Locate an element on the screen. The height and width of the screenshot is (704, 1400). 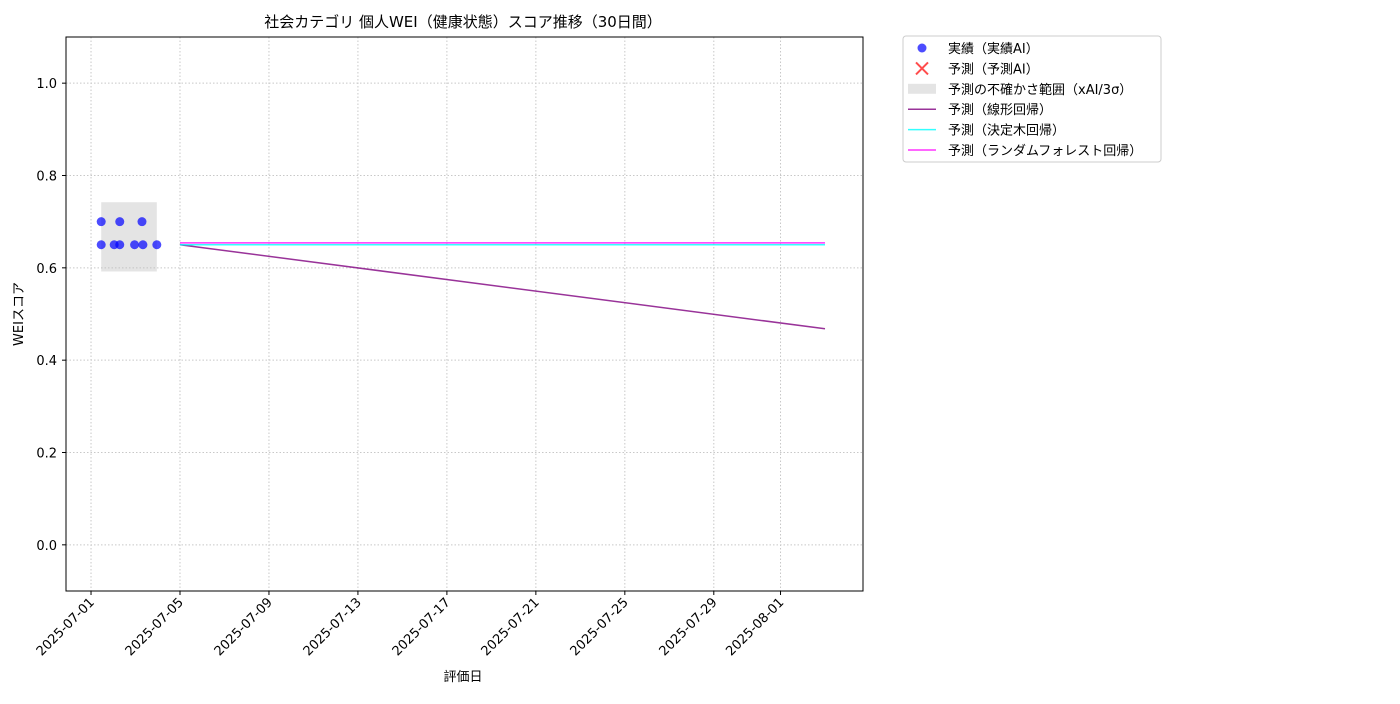
x-tick-label: 2025-07-09 is located at coordinates (244, 627).